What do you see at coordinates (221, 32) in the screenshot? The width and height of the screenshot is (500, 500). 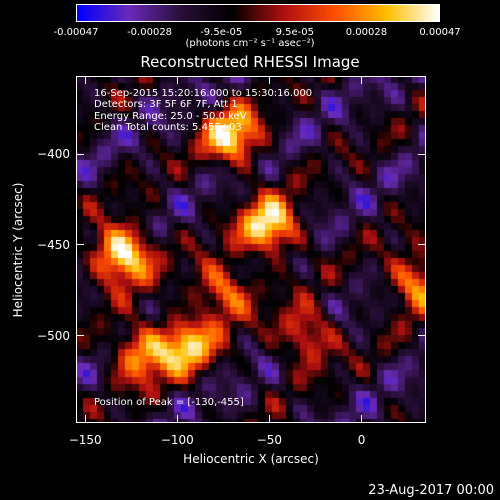 I see `colorbar-tick-label: -9.5e-05` at bounding box center [221, 32].